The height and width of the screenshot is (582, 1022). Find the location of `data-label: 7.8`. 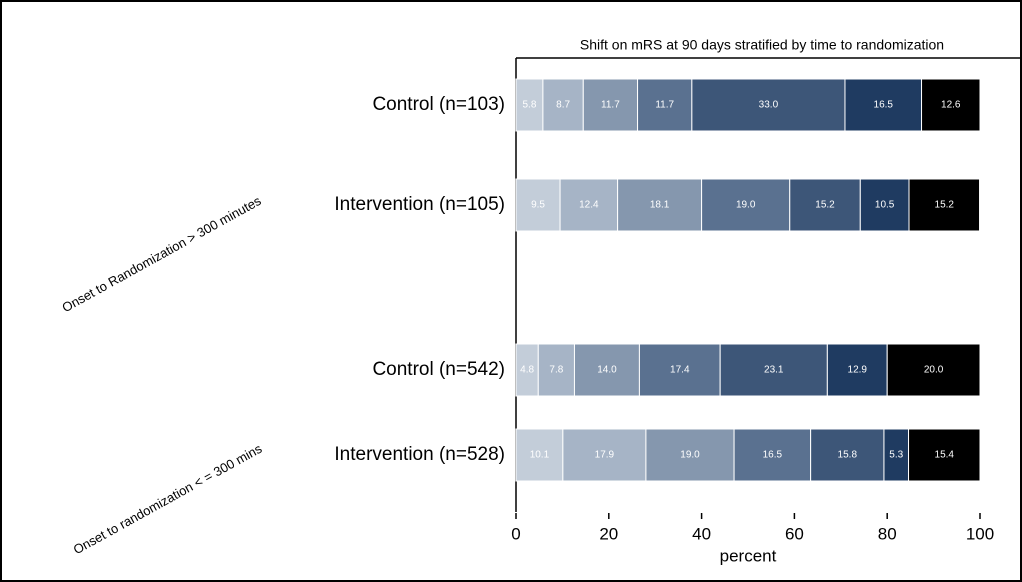

data-label: 7.8 is located at coordinates (556, 370).